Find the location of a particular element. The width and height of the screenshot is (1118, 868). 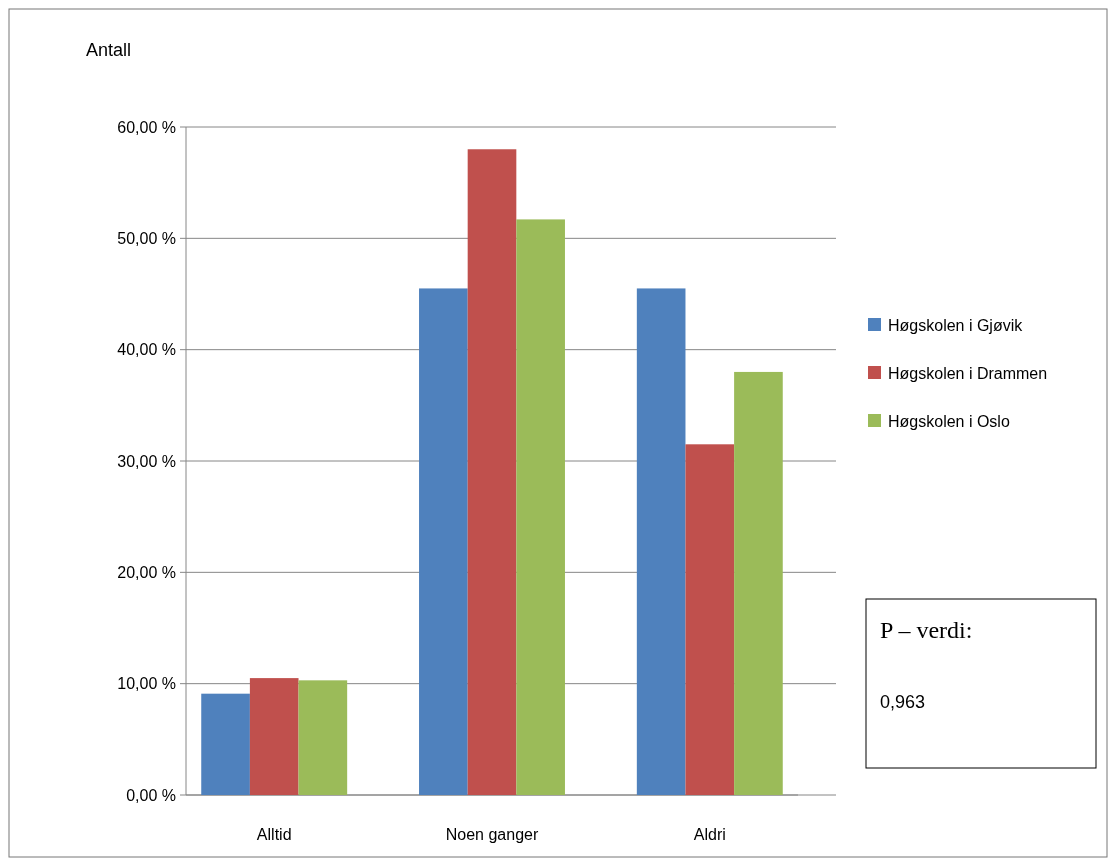

y-tick-label: 40,00 % is located at coordinates (146, 350).